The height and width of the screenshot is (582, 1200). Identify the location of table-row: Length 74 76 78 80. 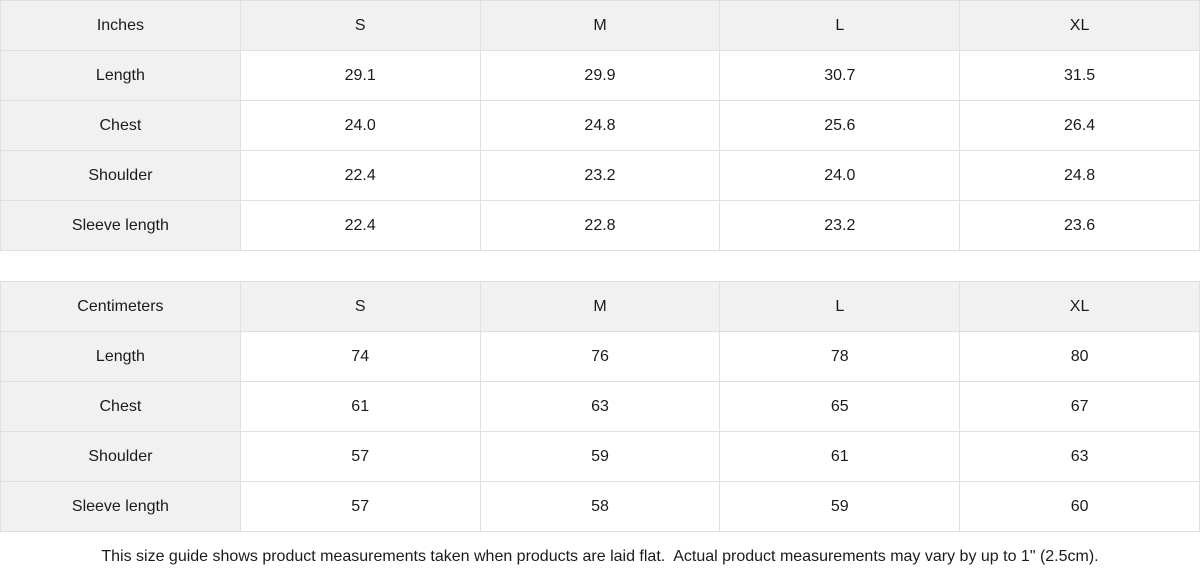
(600, 356).